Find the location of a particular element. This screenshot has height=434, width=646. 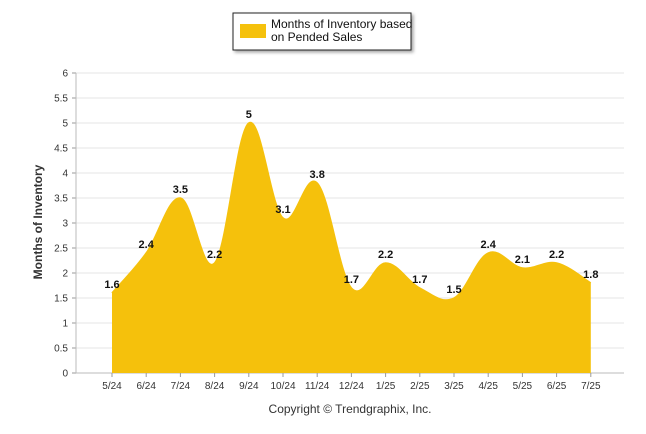

y-tick-label: 0.5 is located at coordinates (61, 349).